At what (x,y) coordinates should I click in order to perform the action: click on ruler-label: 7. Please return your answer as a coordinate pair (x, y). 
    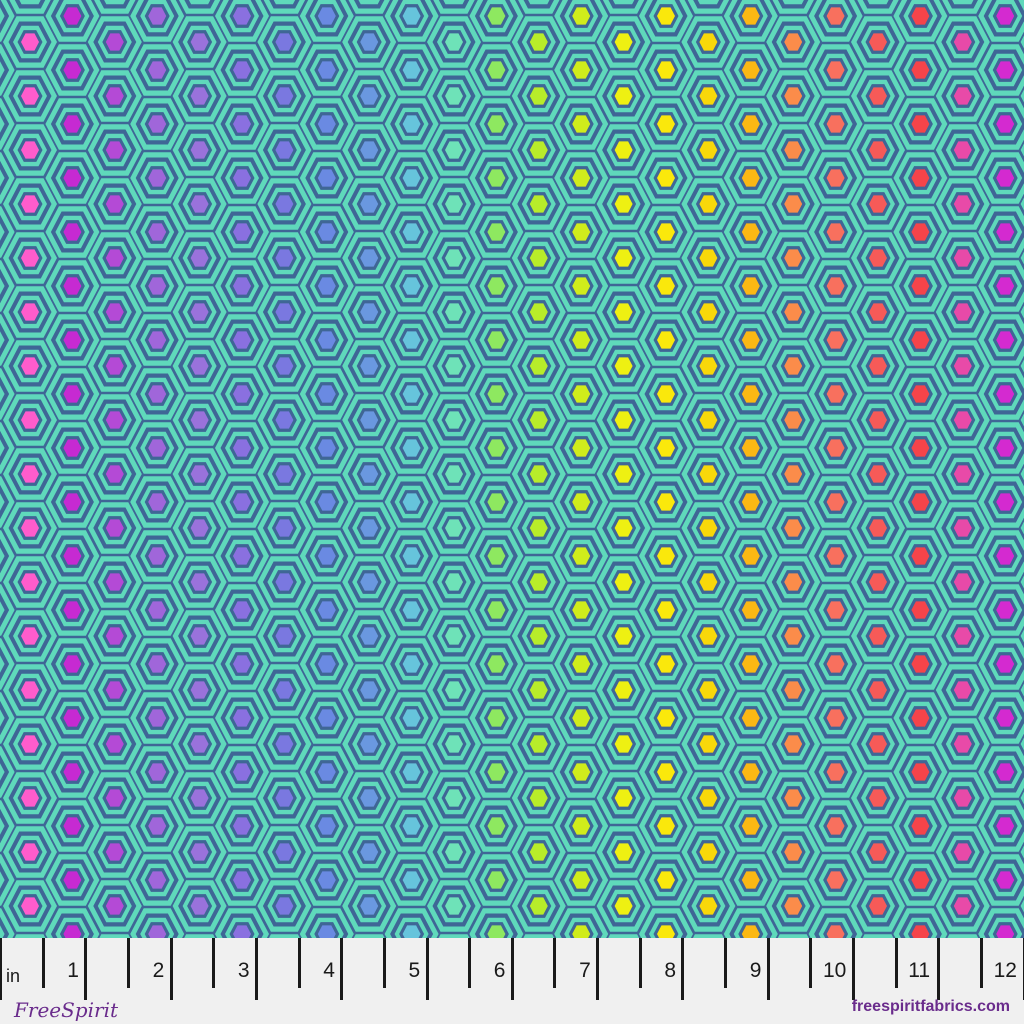
    Looking at the image, I should click on (585, 970).